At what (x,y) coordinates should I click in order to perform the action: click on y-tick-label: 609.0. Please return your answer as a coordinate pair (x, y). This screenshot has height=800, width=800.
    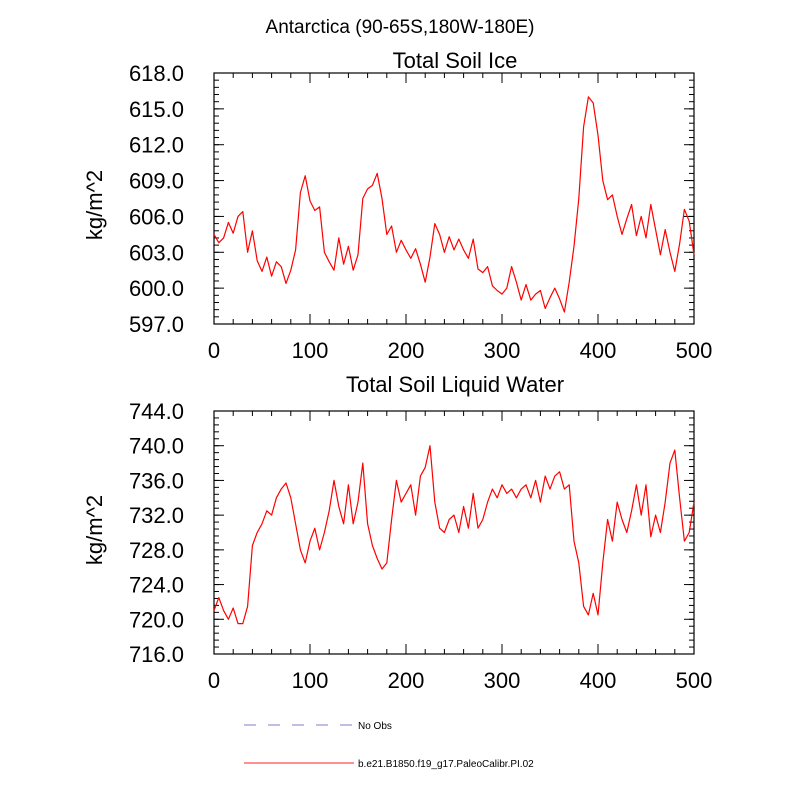
    Looking at the image, I should click on (156, 181).